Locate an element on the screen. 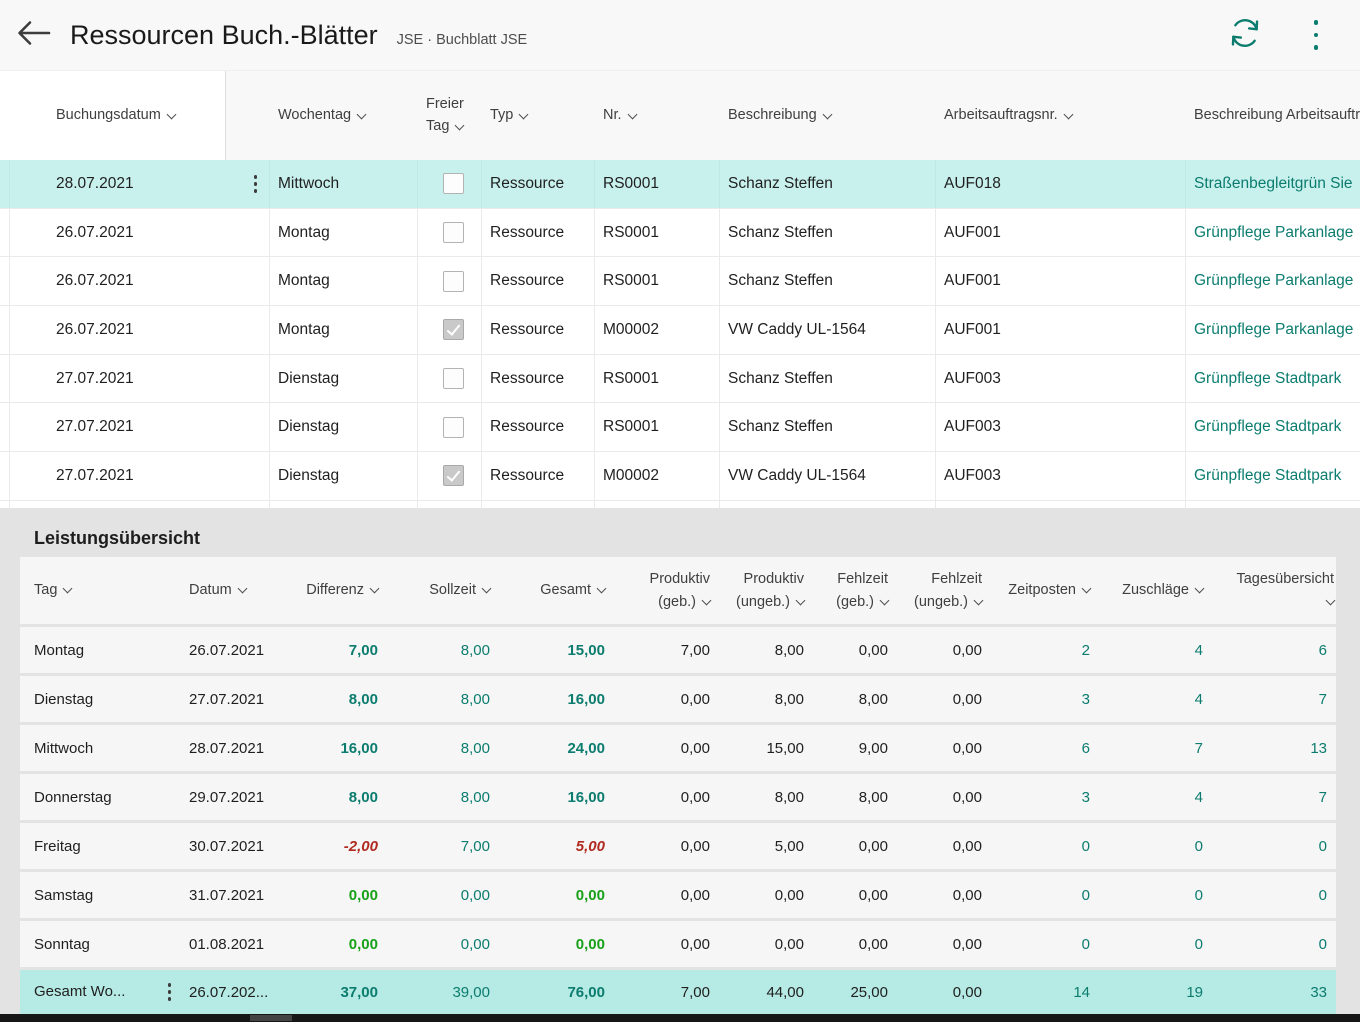 This screenshot has width=1360, height=1022. refresh-button is located at coordinates (1245, 35).